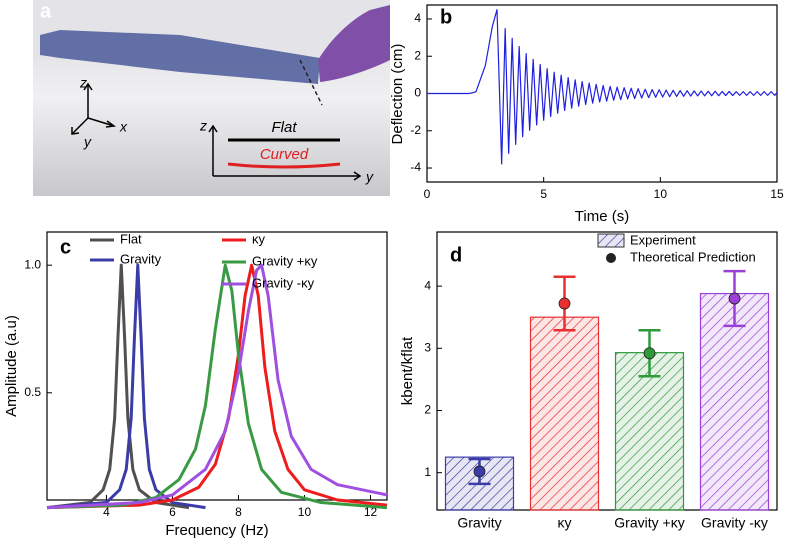  I want to click on flat-label: Flat, so click(284, 127).